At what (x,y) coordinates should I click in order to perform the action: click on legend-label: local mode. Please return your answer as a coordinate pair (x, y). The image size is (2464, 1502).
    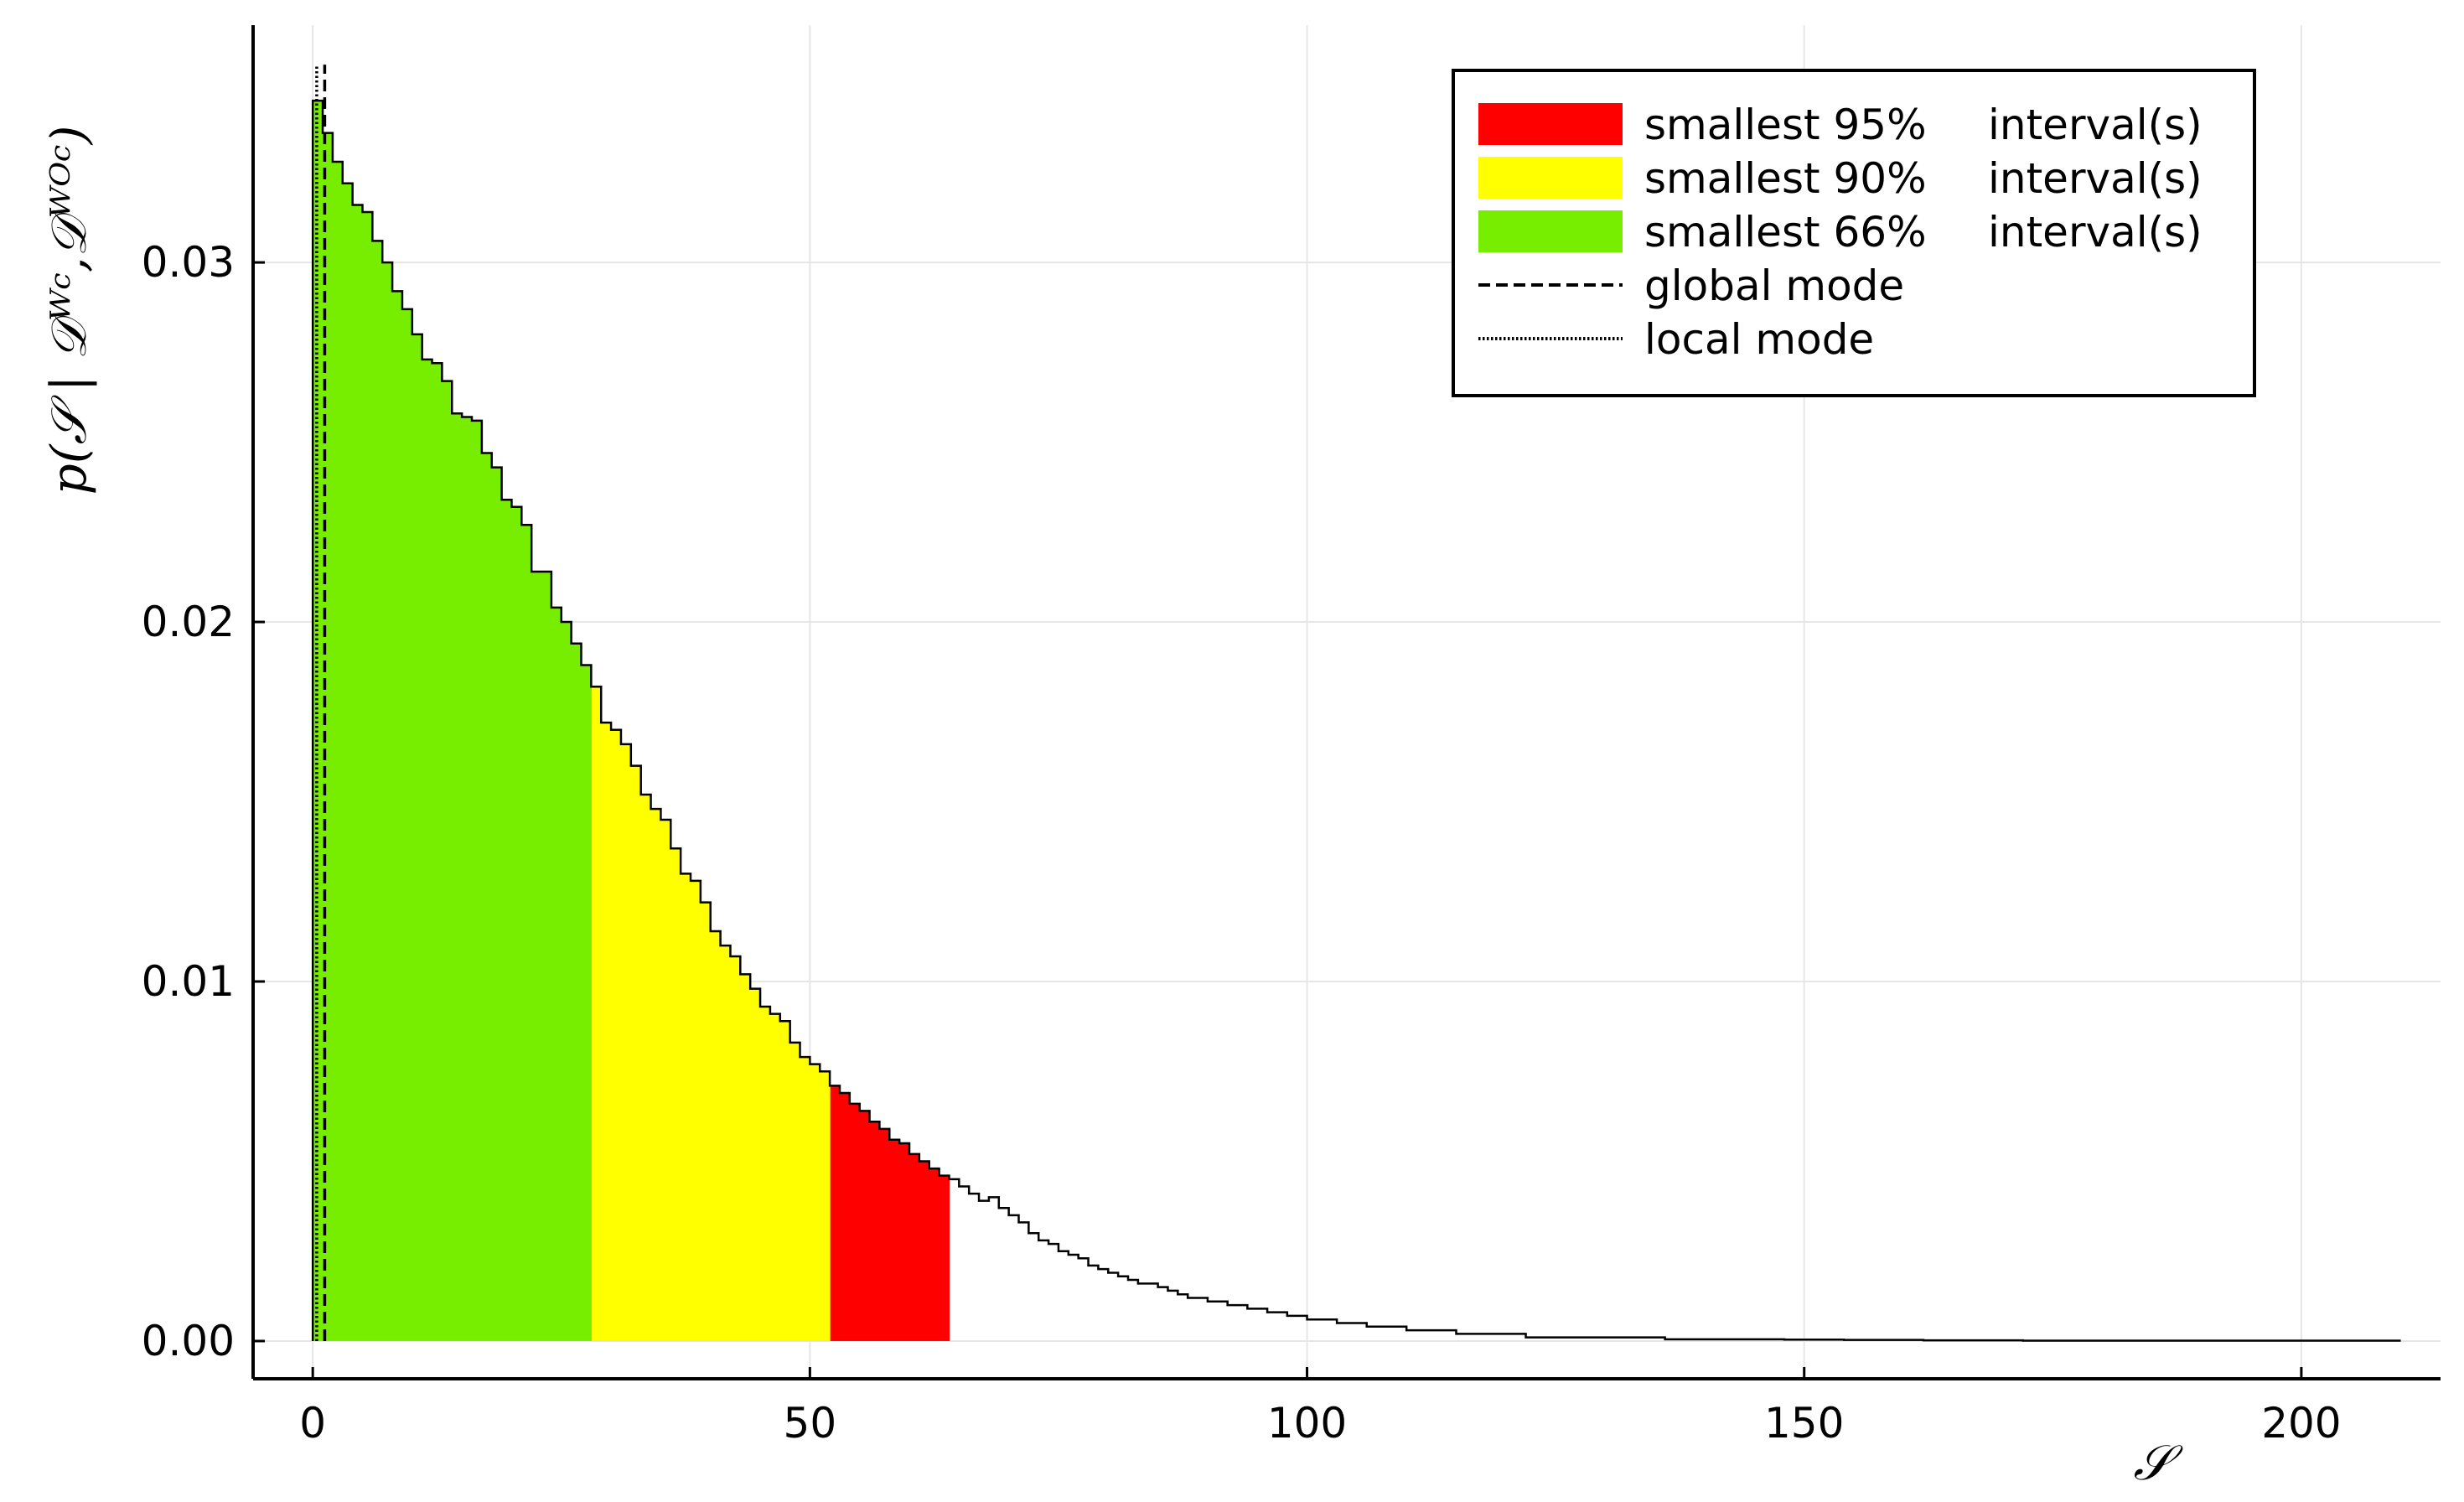
    Looking at the image, I should click on (1759, 340).